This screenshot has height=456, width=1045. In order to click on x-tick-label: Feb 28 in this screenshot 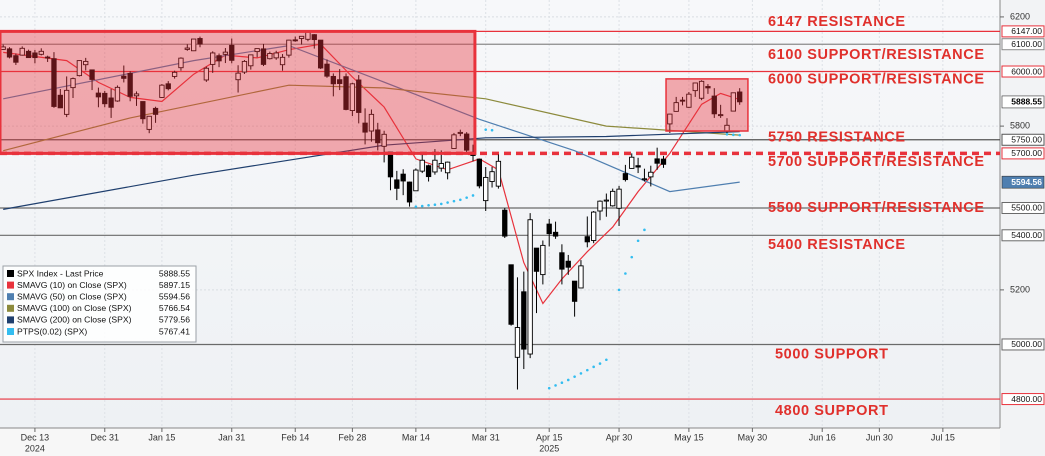, I will do `click(352, 437)`.